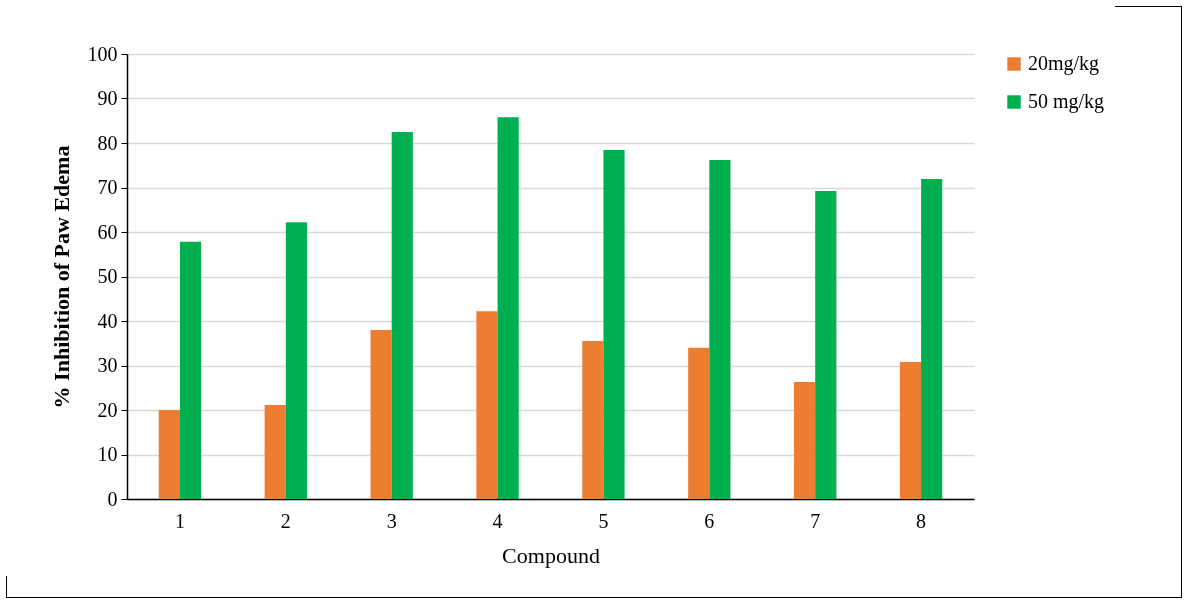 This screenshot has width=1190, height=607. What do you see at coordinates (61, 277) in the screenshot?
I see `y-axis-title: % Inhibition of Paw Edema` at bounding box center [61, 277].